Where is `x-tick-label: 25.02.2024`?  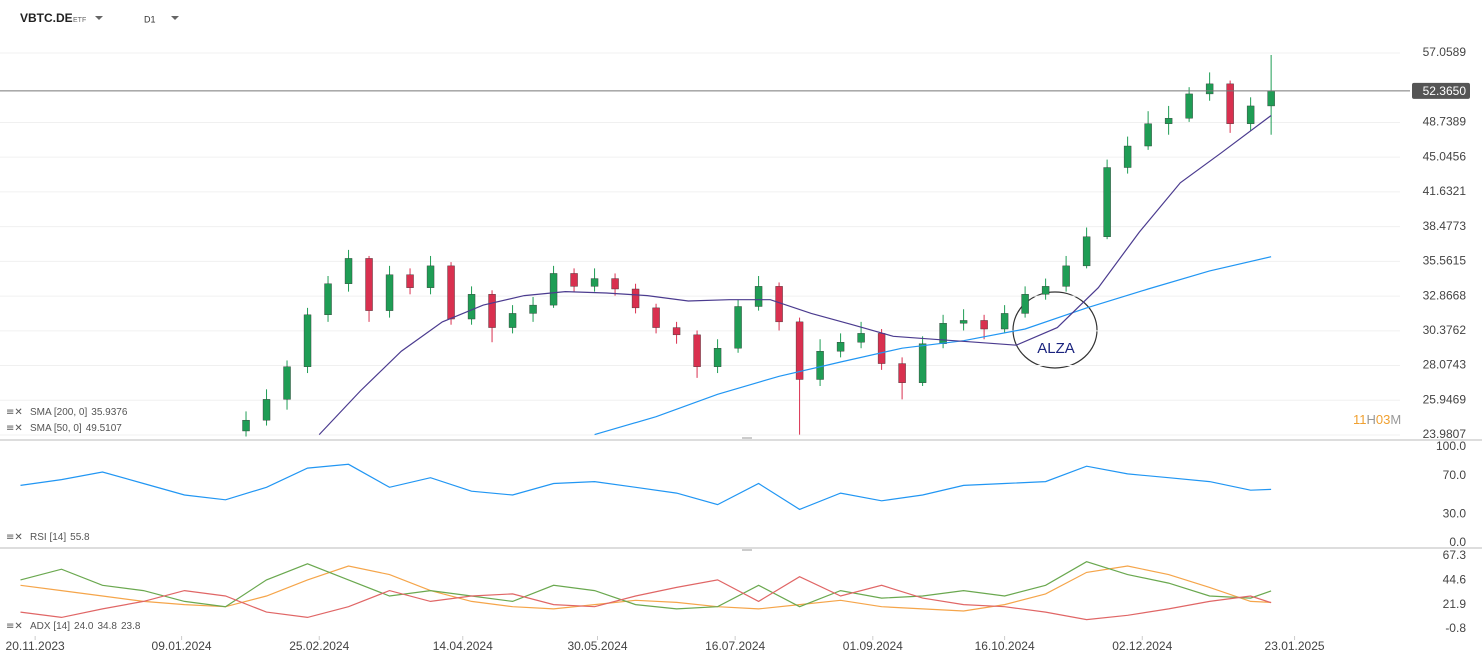 x-tick-label: 25.02.2024 is located at coordinates (319, 646).